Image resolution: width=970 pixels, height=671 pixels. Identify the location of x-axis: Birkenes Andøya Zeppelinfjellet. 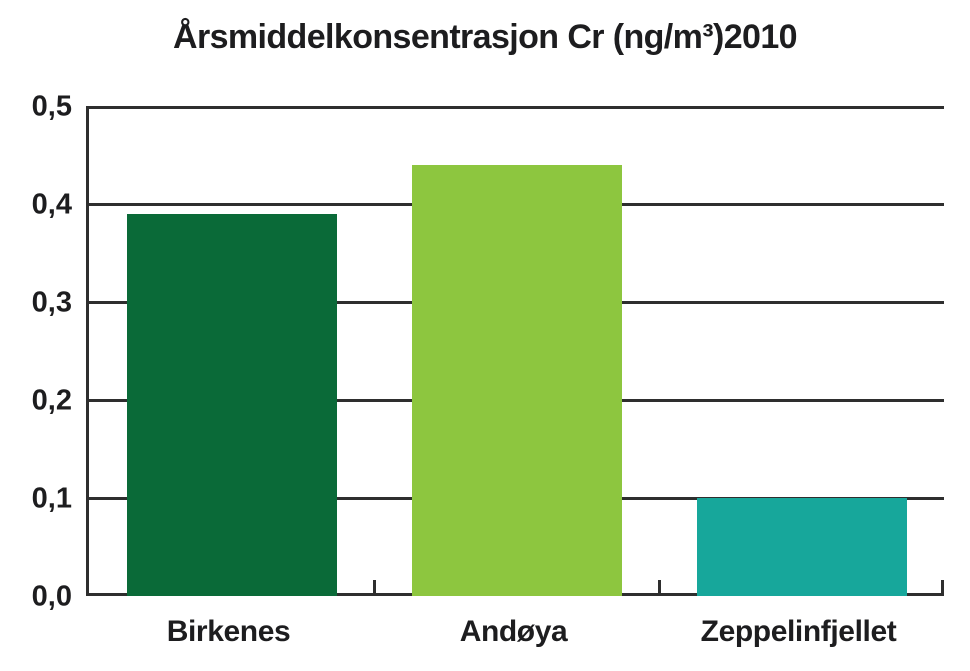
(513, 632).